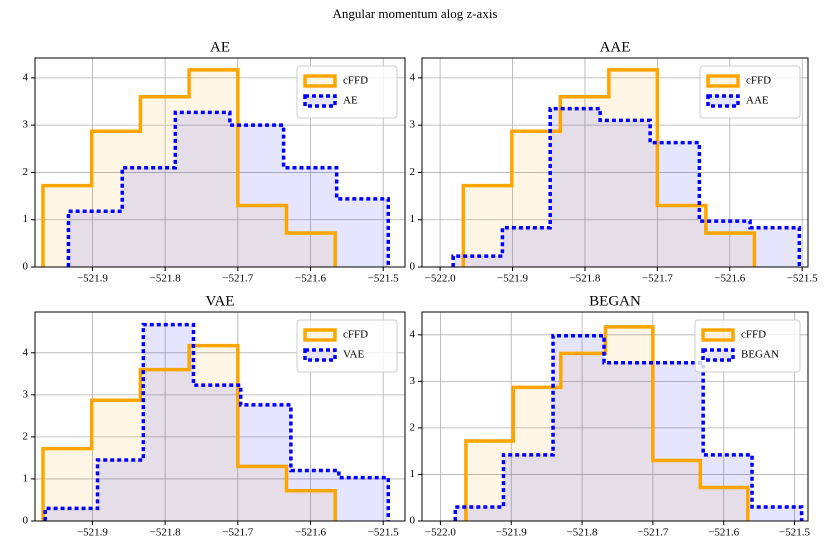 The image size is (830, 554). Describe the element at coordinates (220, 47) in the screenshot. I see `subplot-title: AE` at that location.